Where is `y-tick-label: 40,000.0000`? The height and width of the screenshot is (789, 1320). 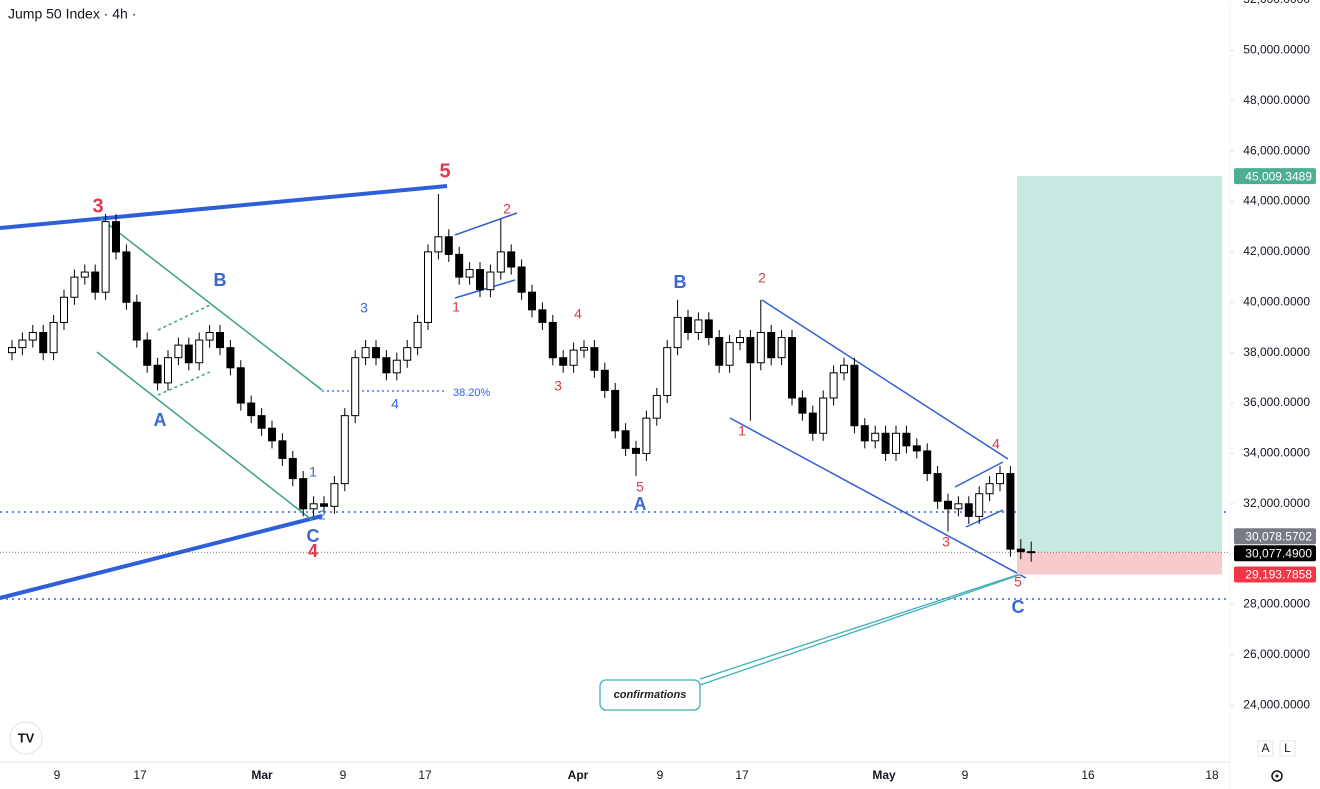
y-tick-label: 40,000.0000 is located at coordinates (1276, 301).